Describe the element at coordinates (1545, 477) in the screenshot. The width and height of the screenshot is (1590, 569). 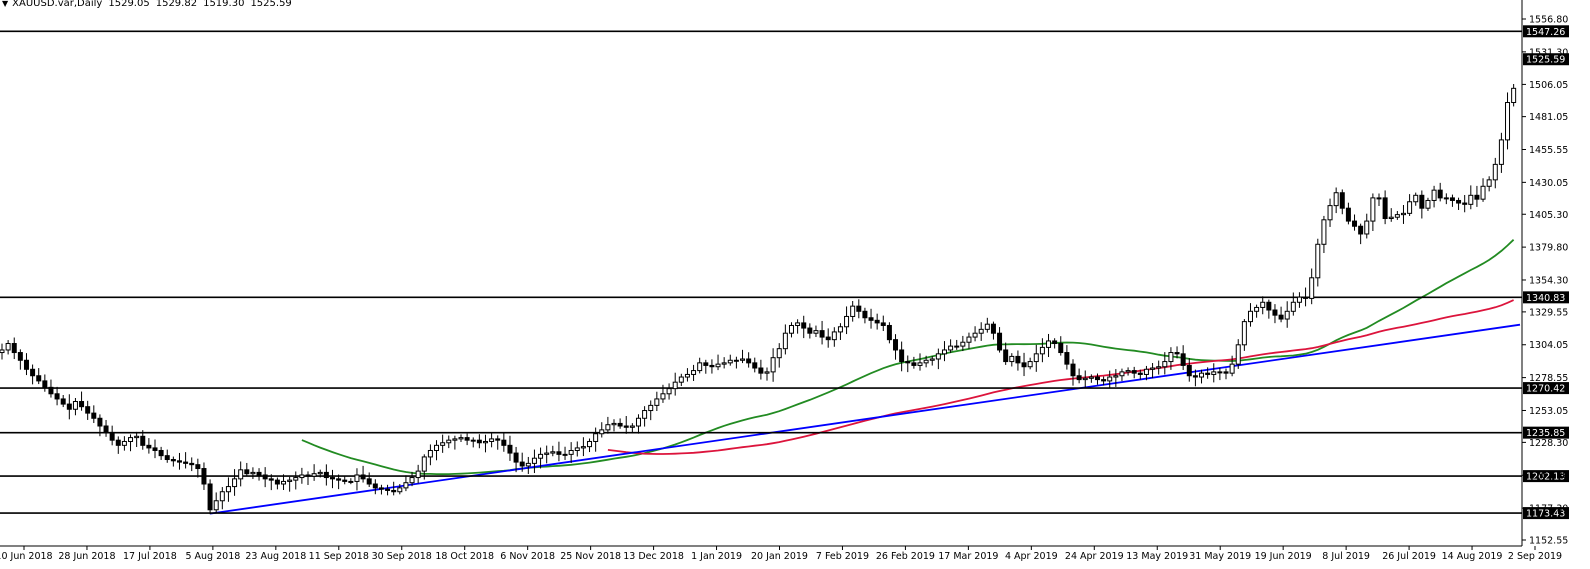
I see `level-price-tag: 1202.13` at that location.